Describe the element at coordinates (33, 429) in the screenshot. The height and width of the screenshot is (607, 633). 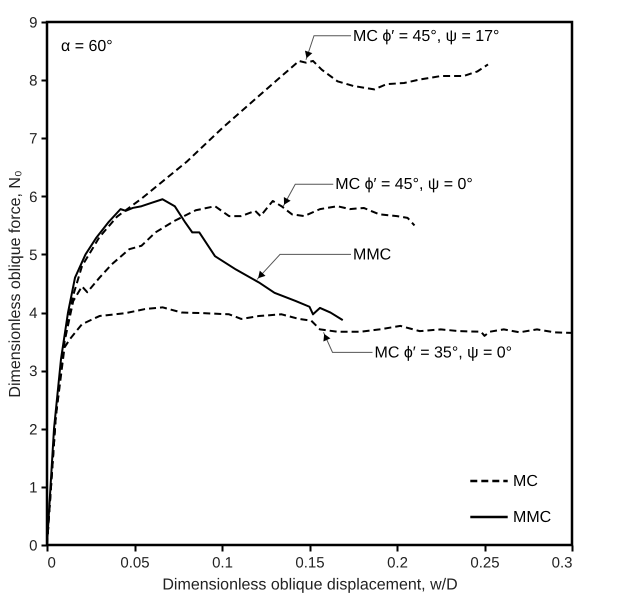
I see `y-tick-label: 2` at that location.